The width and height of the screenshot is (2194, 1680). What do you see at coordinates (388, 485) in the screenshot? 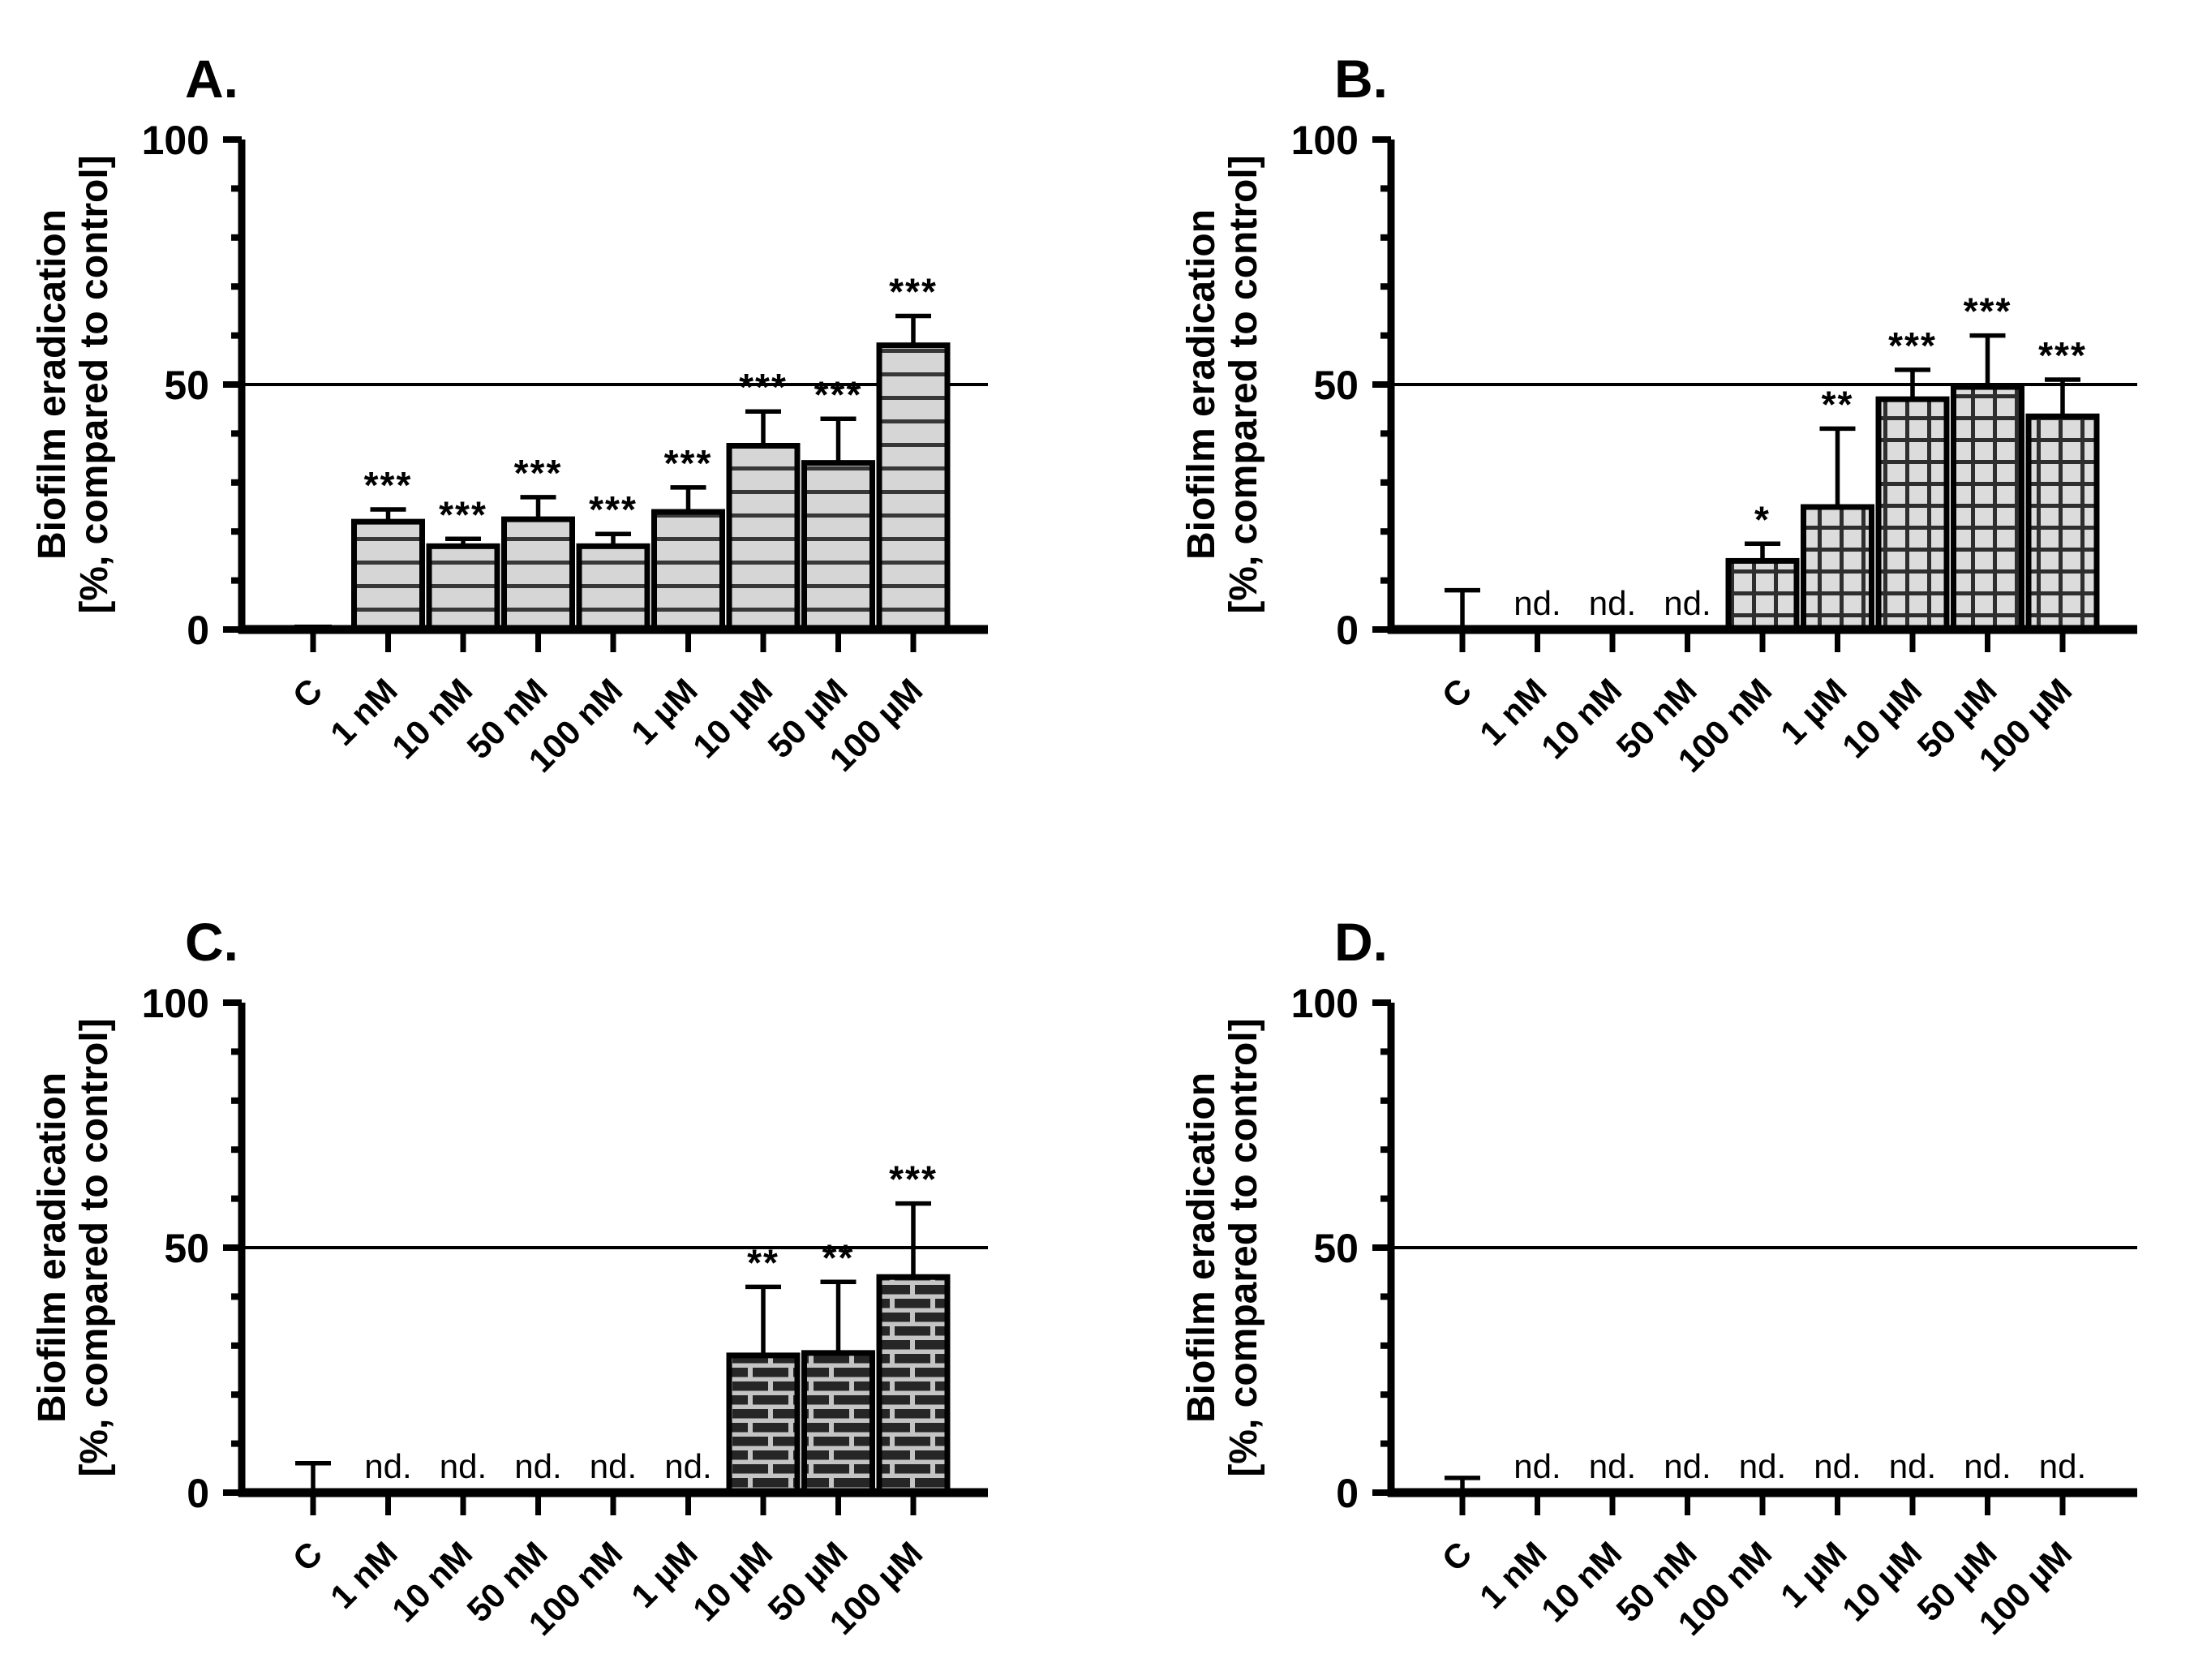
I see `significance-1-nm: ***` at bounding box center [388, 485].